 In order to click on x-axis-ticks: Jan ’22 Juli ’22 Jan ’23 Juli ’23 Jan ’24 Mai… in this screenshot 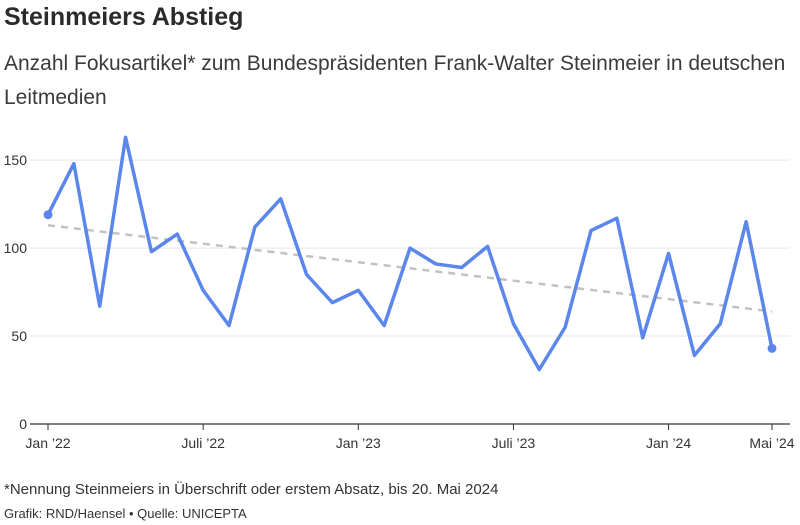, I will do `click(410, 437)`.